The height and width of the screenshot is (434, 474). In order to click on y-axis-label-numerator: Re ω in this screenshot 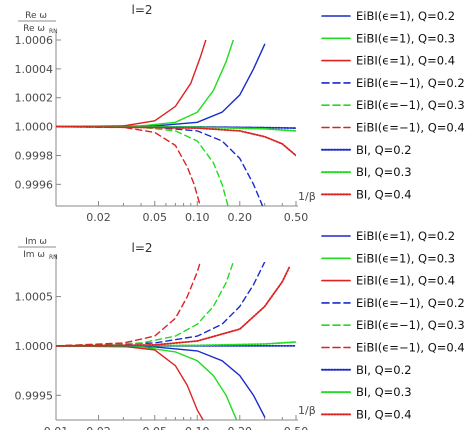, I will do `click(36, 16)`.